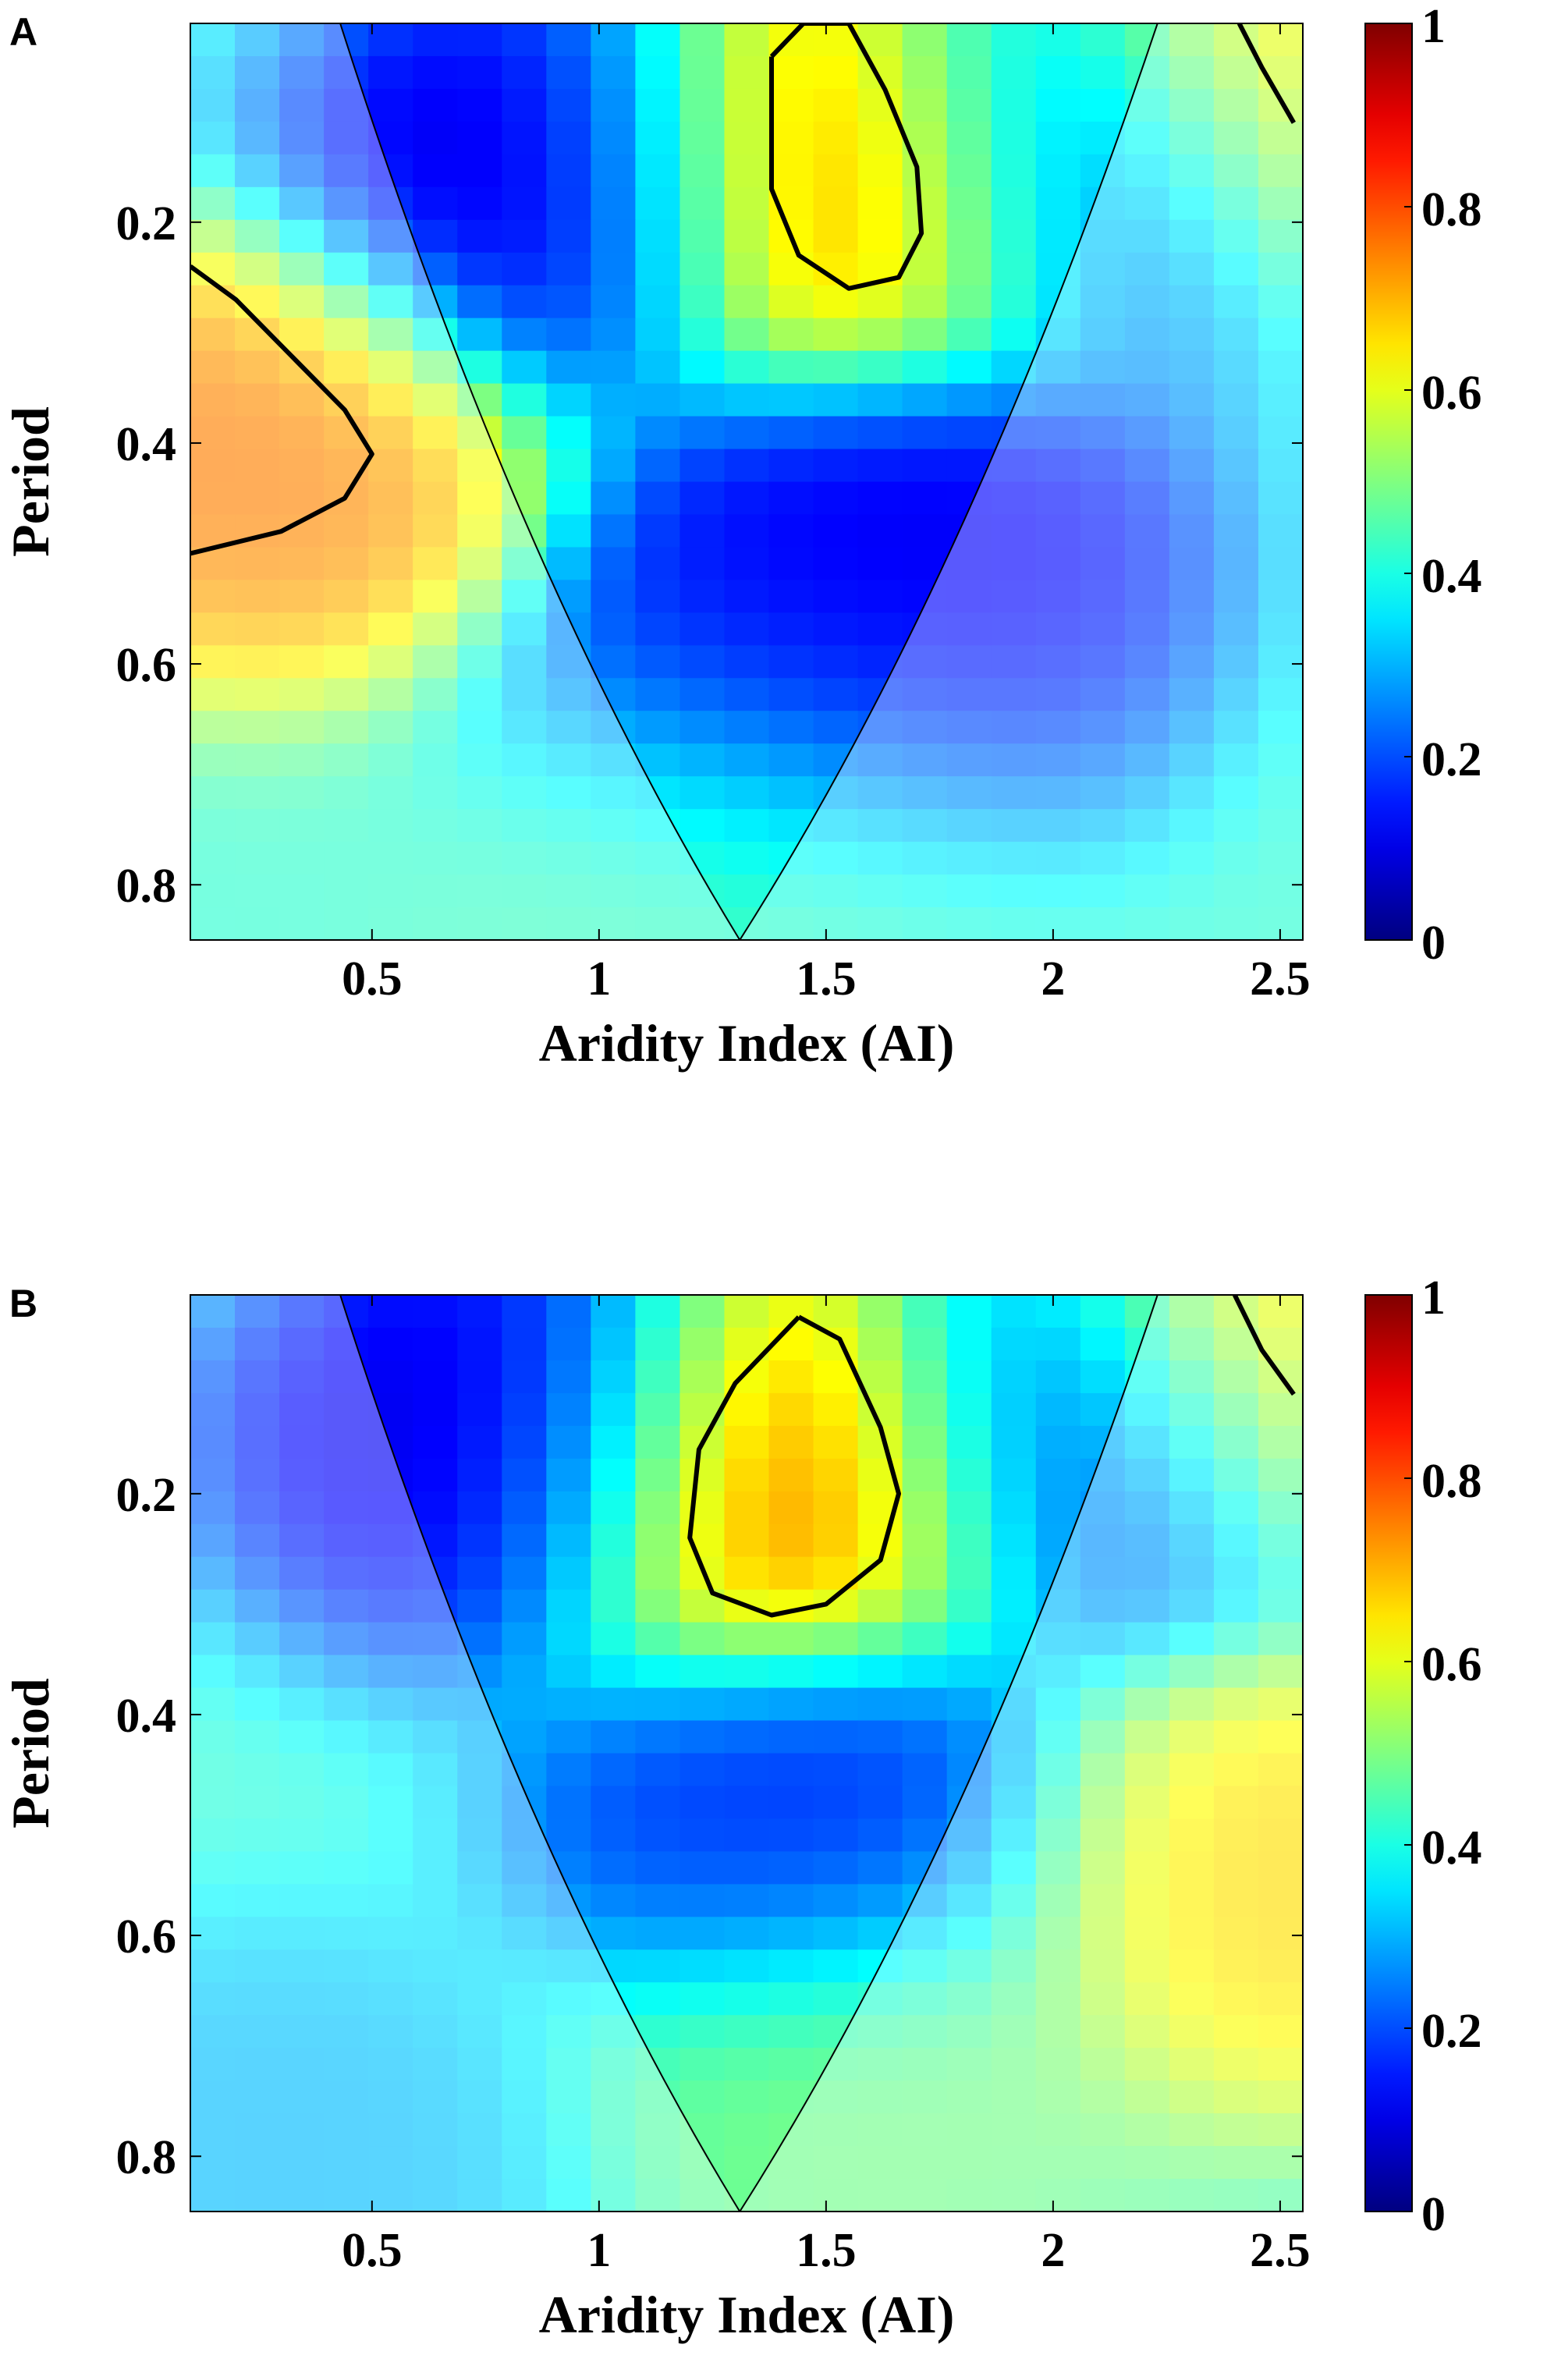 Image resolution: width=1547 pixels, height=2380 pixels. What do you see at coordinates (146, 445) in the screenshot?
I see `y-tick-label: 0.4` at bounding box center [146, 445].